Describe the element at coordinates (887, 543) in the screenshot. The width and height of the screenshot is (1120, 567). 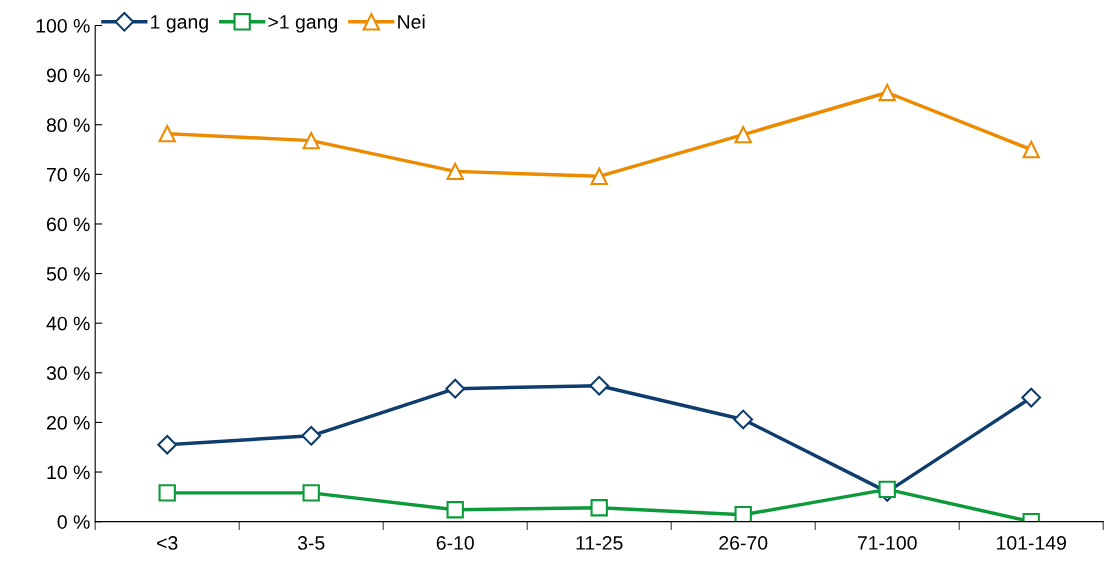
I see `x-tick-label: 71-100` at that location.